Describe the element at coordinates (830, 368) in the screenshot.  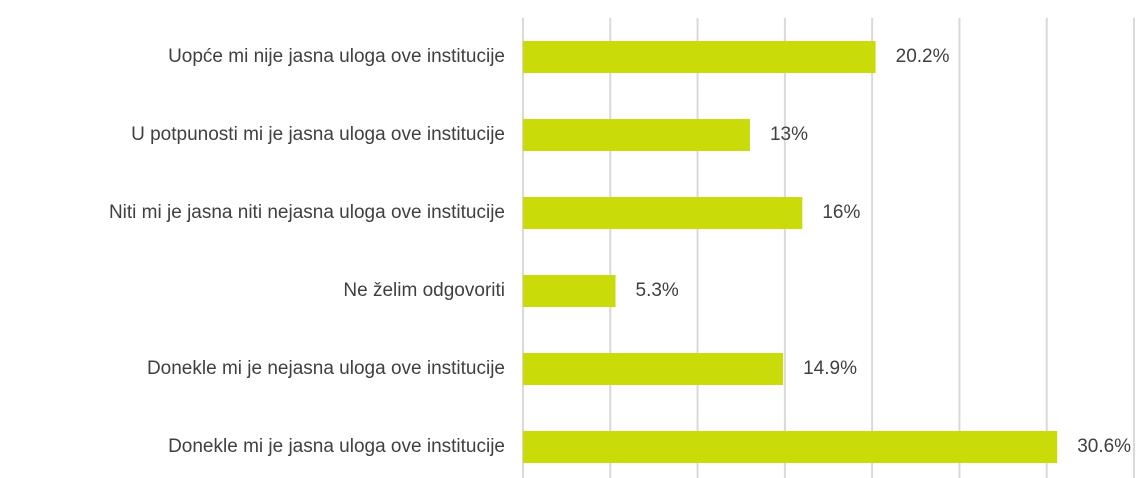
I see `value-label: 14.9%` at that location.